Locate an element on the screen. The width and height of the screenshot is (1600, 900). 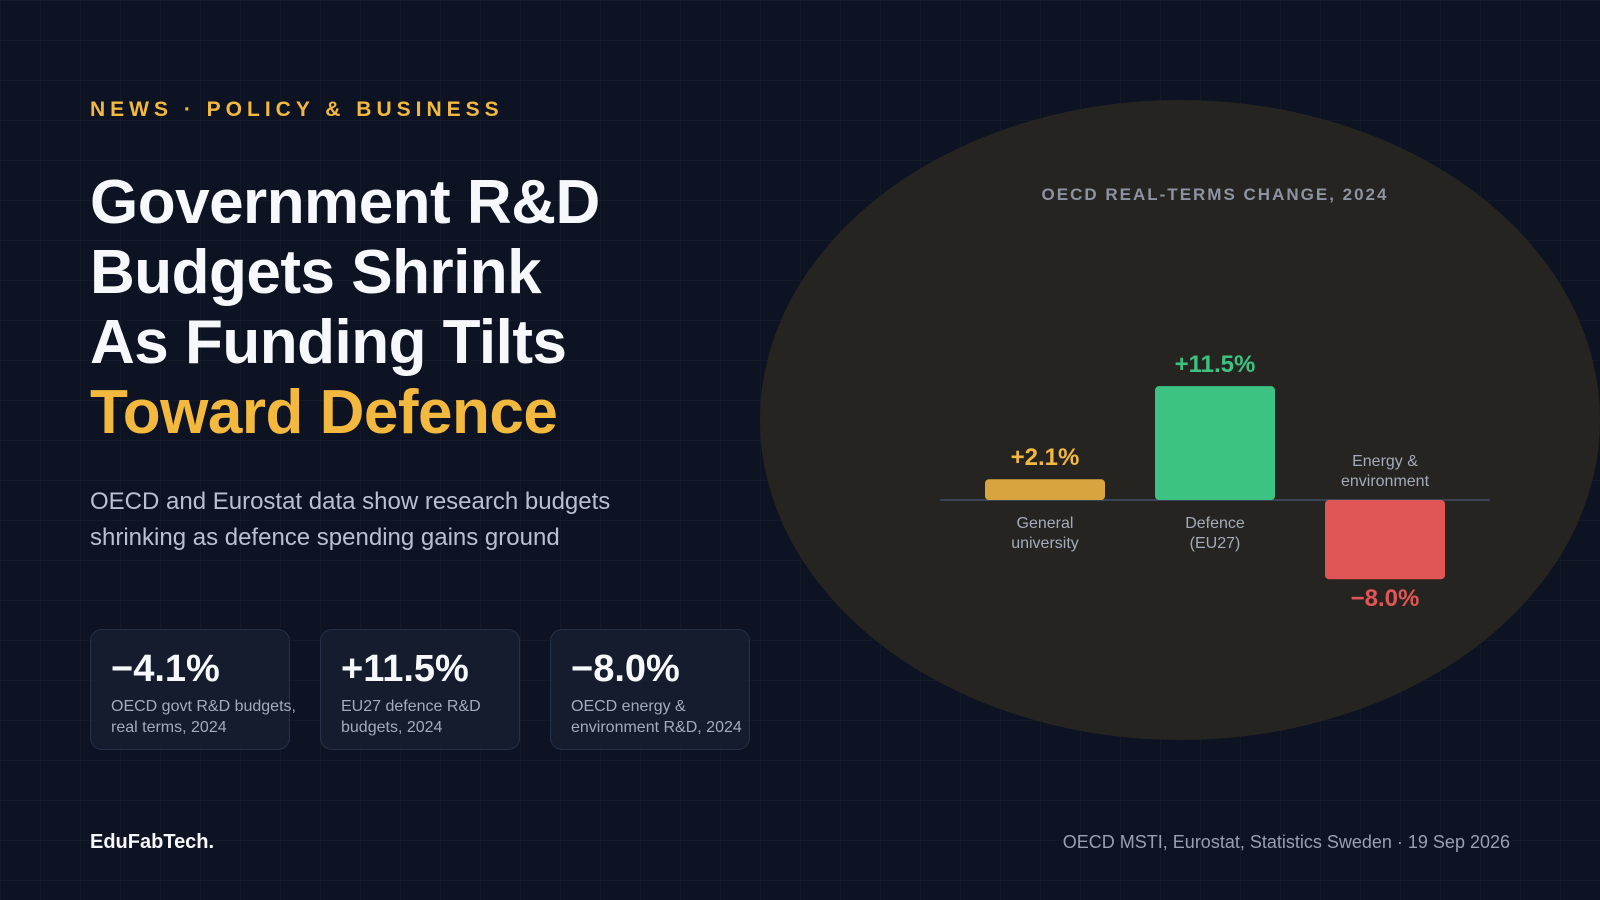
stat-card-eu27-defence: +11.5% EU27 defence R&D budgets, 2024 is located at coordinates (420, 689).